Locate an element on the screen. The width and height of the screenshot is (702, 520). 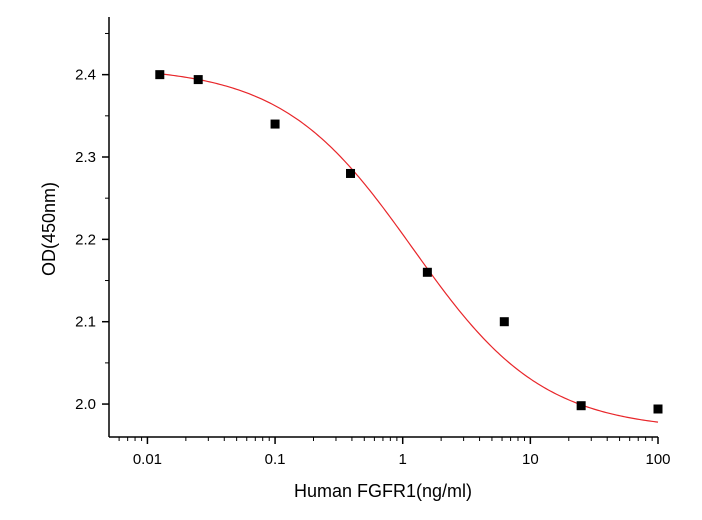
y-tick-label: 2.0 is located at coordinates (85, 404).